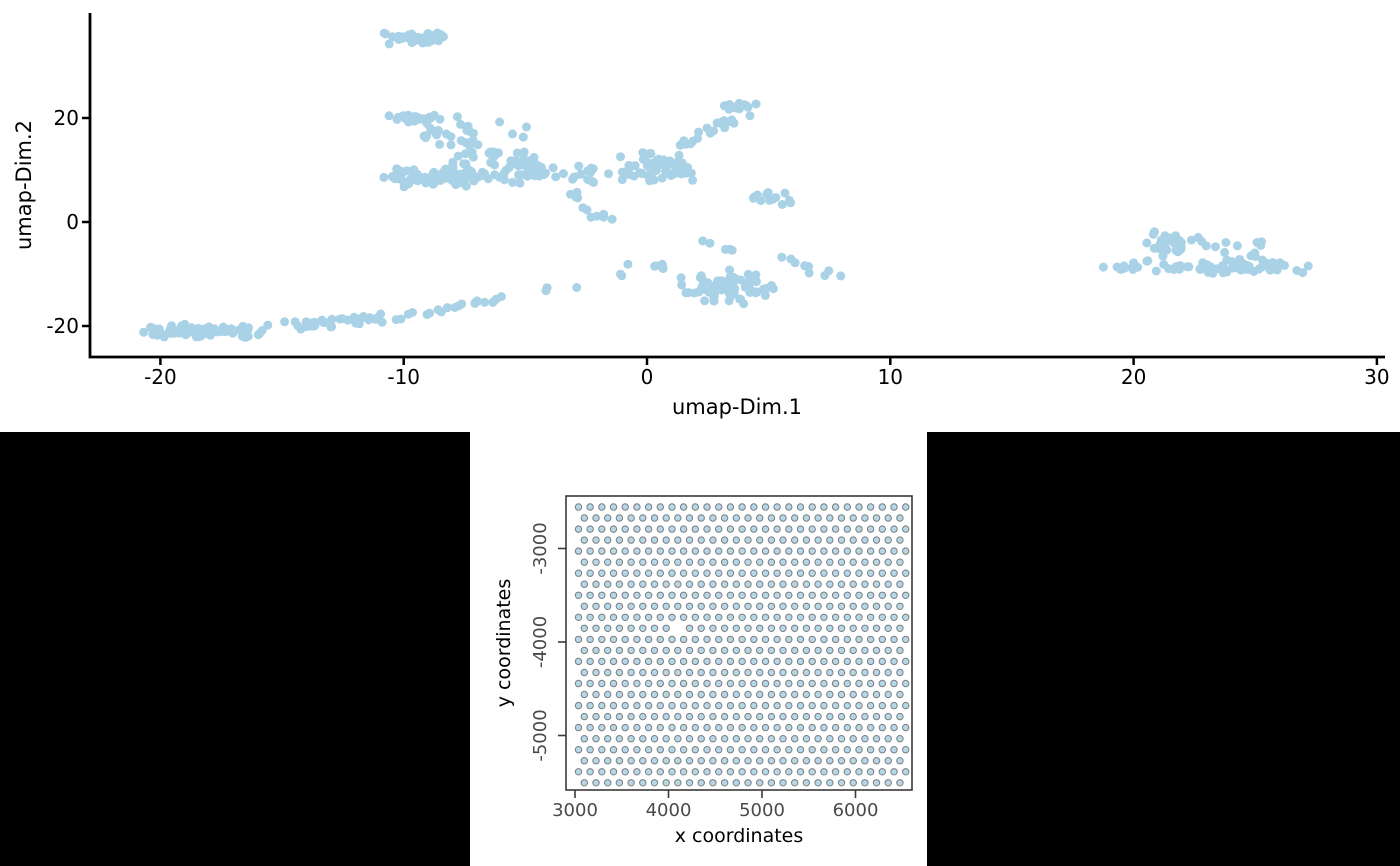  Describe the element at coordinates (856, 810) in the screenshot. I see `x-axis-tick-label: 6000` at that location.